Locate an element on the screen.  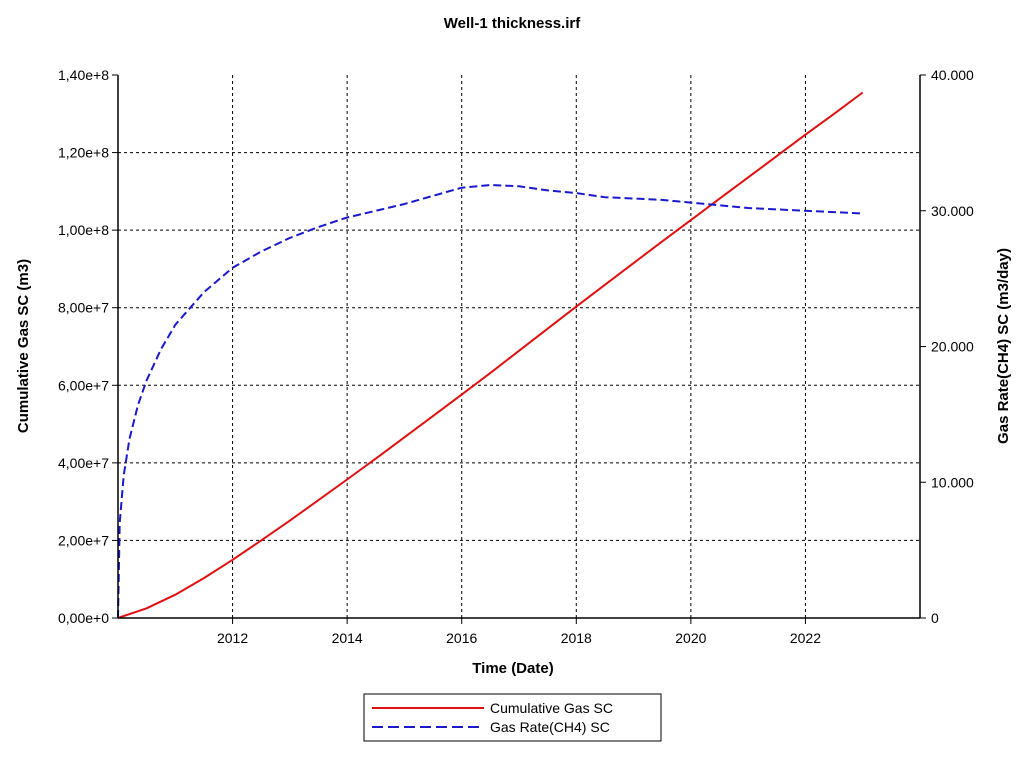
y-left-tick-label: 4,00e+7 is located at coordinates (83, 463).